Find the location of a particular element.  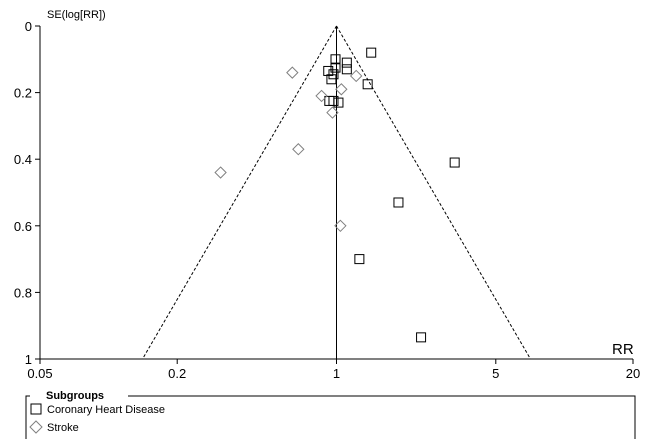

legend-diamond-marker is located at coordinates (36, 427).